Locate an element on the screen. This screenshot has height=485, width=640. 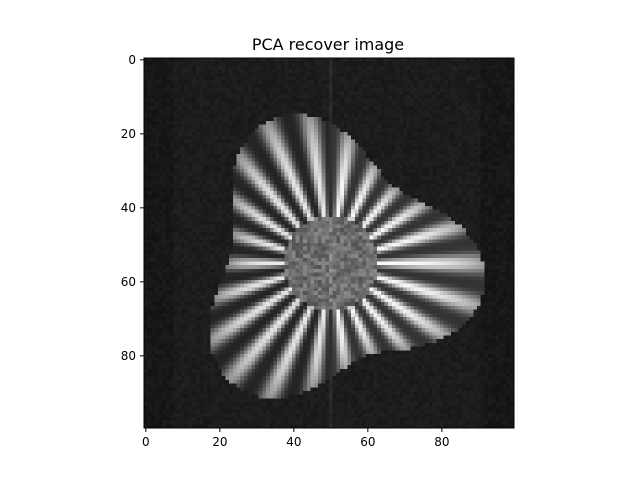
y-tick-label: 80 is located at coordinates (128, 356).